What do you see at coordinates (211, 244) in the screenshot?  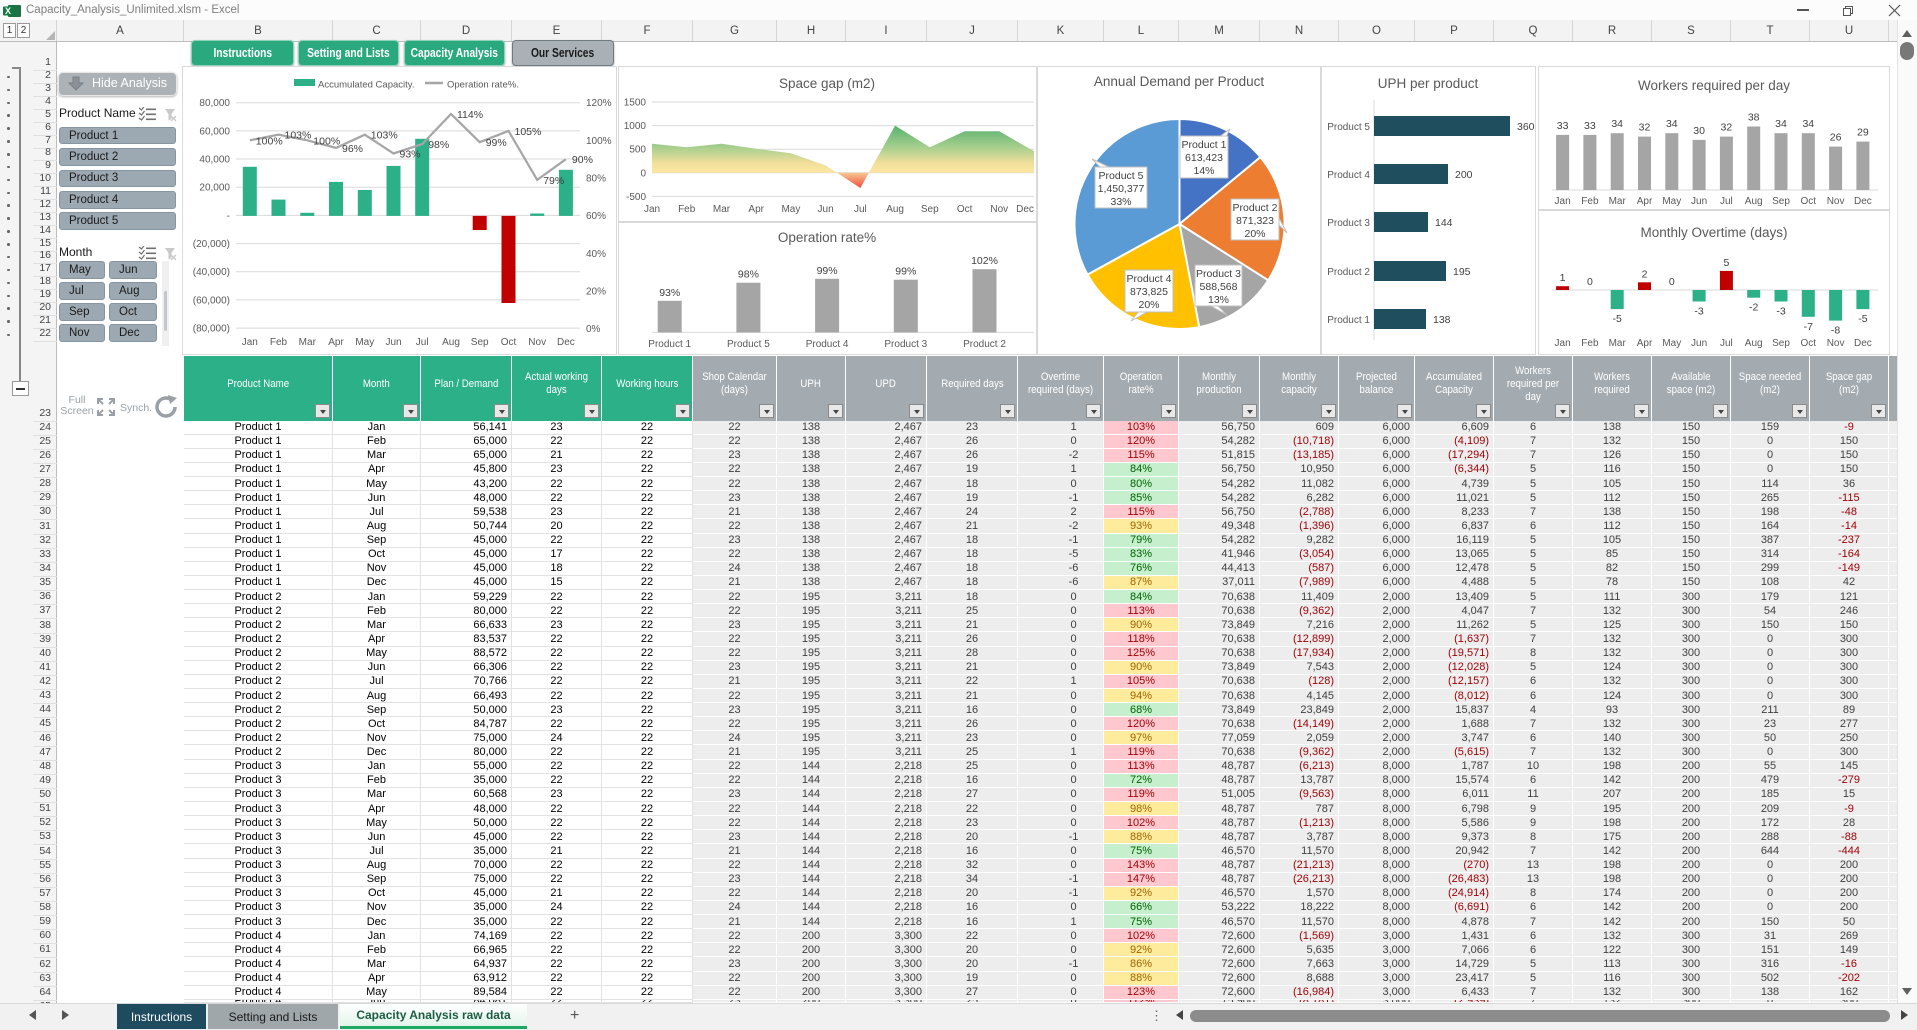 I see `svg-text: (20,000)` at bounding box center [211, 244].